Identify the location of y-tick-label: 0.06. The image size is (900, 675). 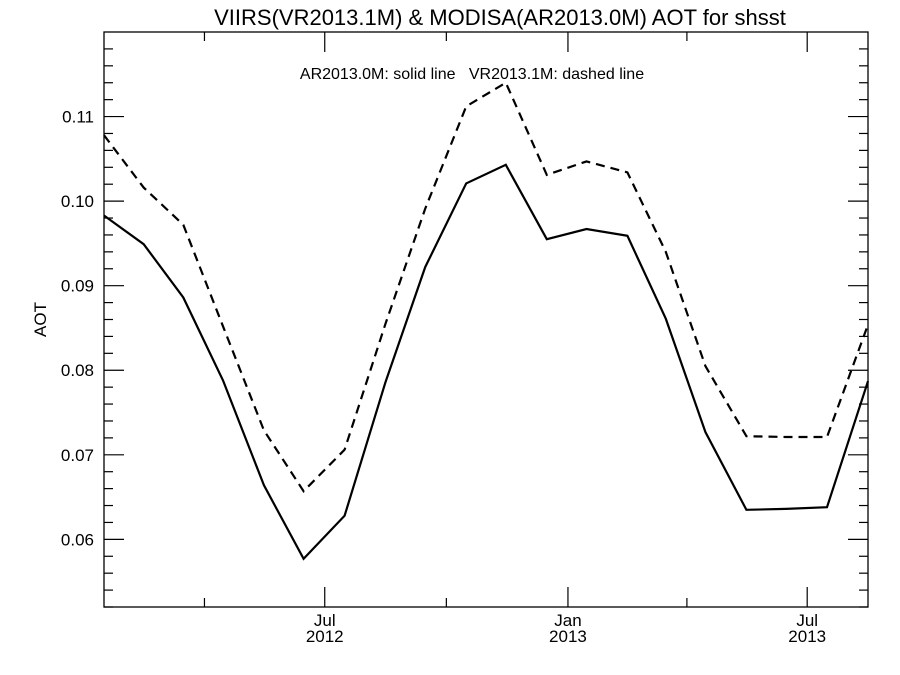
(77, 539).